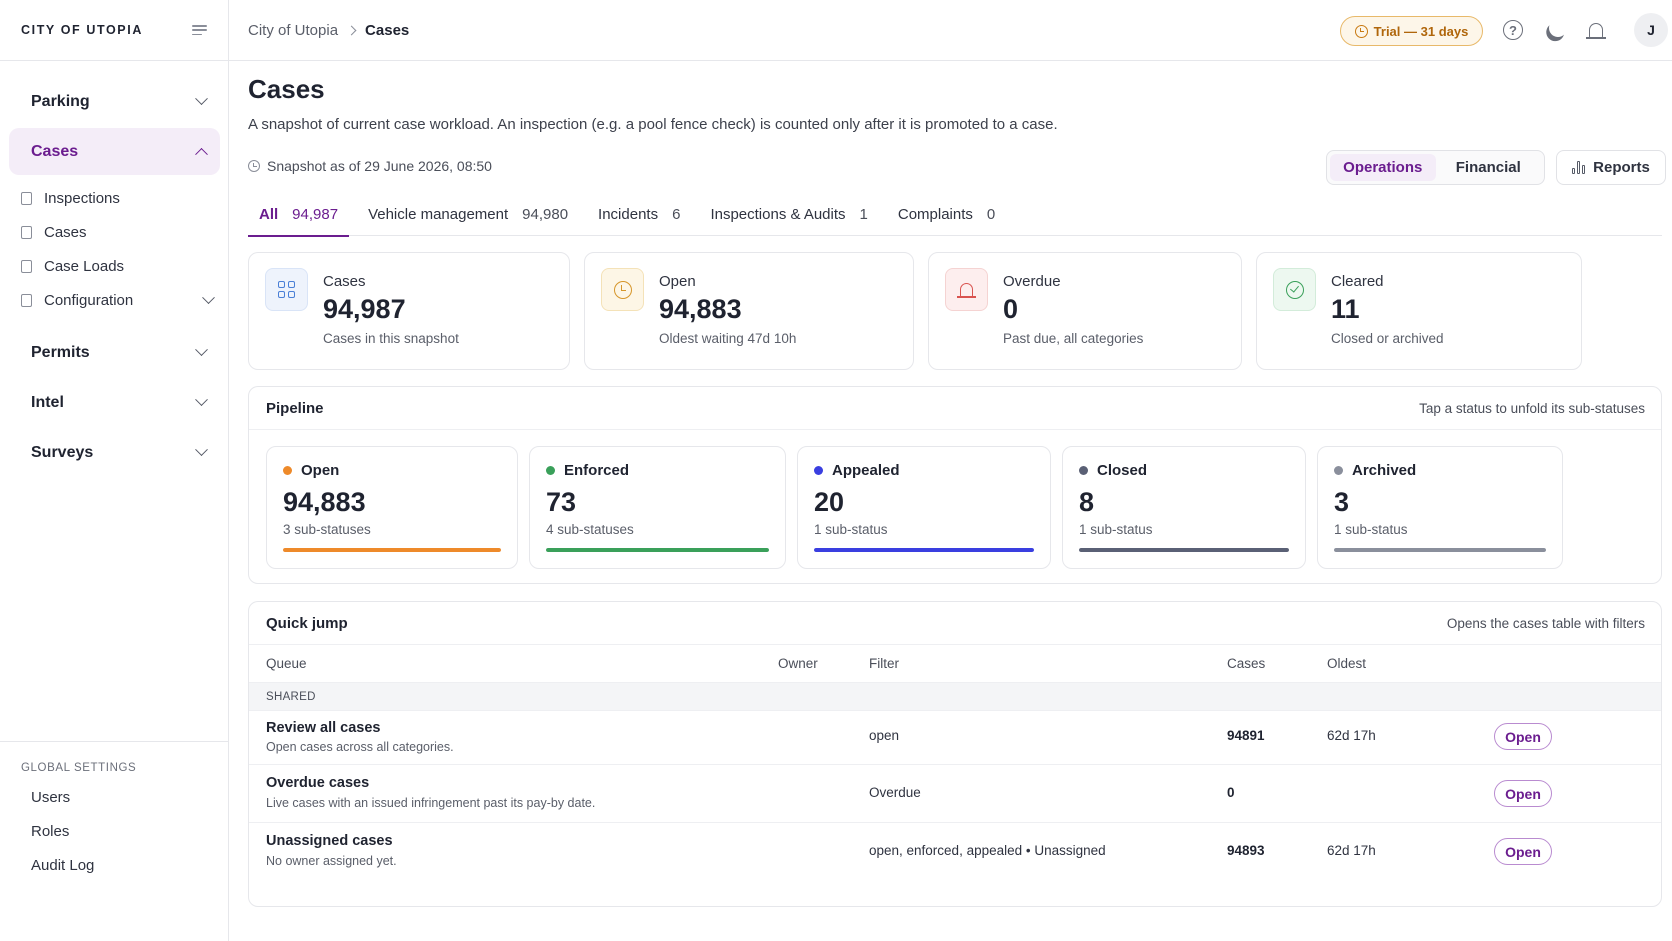 This screenshot has width=1672, height=941. Describe the element at coordinates (370, 166) in the screenshot. I see `snapshot-info: Snapshot as of 29 June 2026, 08:50` at that location.